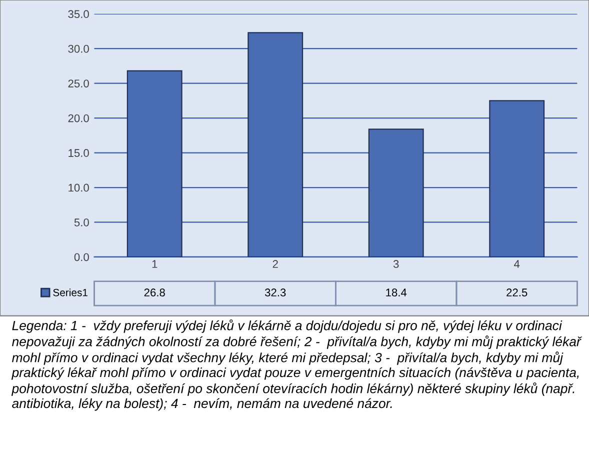 The height and width of the screenshot is (463, 589). I want to click on data-label: 32.3, so click(275, 292).